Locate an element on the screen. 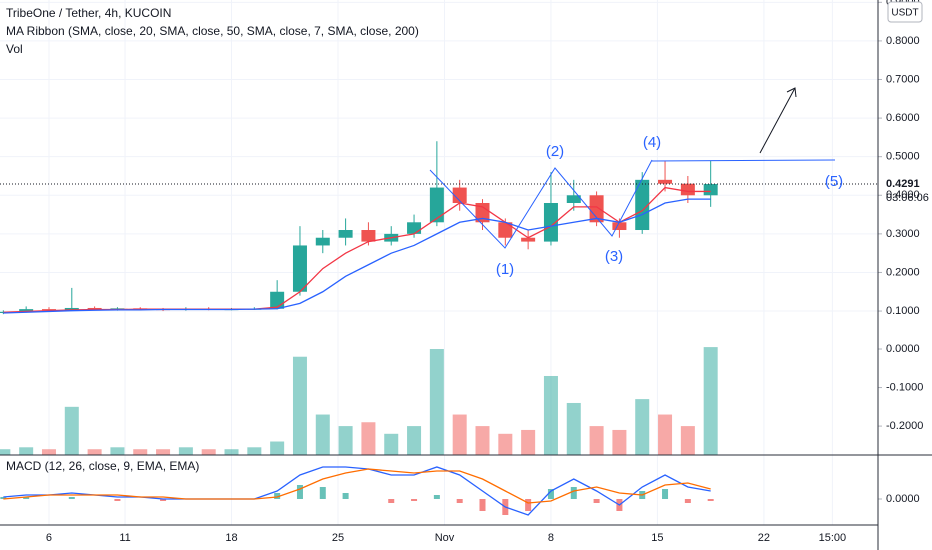  arrow is located at coordinates (778, 120).